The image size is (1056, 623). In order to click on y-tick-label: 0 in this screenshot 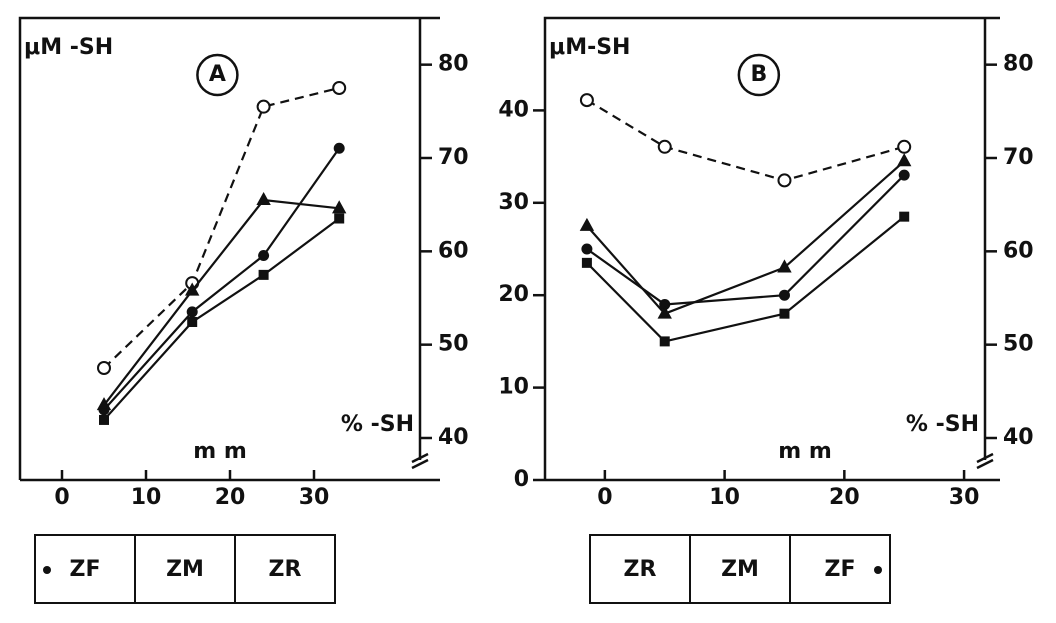, I will do `click(521, 479)`.